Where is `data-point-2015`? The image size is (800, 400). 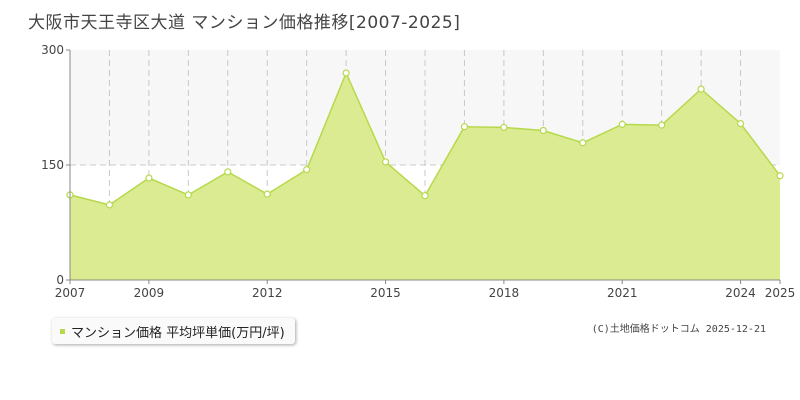 data-point-2015 is located at coordinates (385, 162).